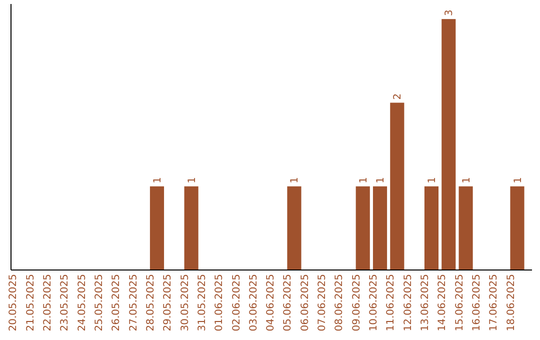 This screenshot has height=340, width=540. I want to click on data-label: 2, so click(398, 96).